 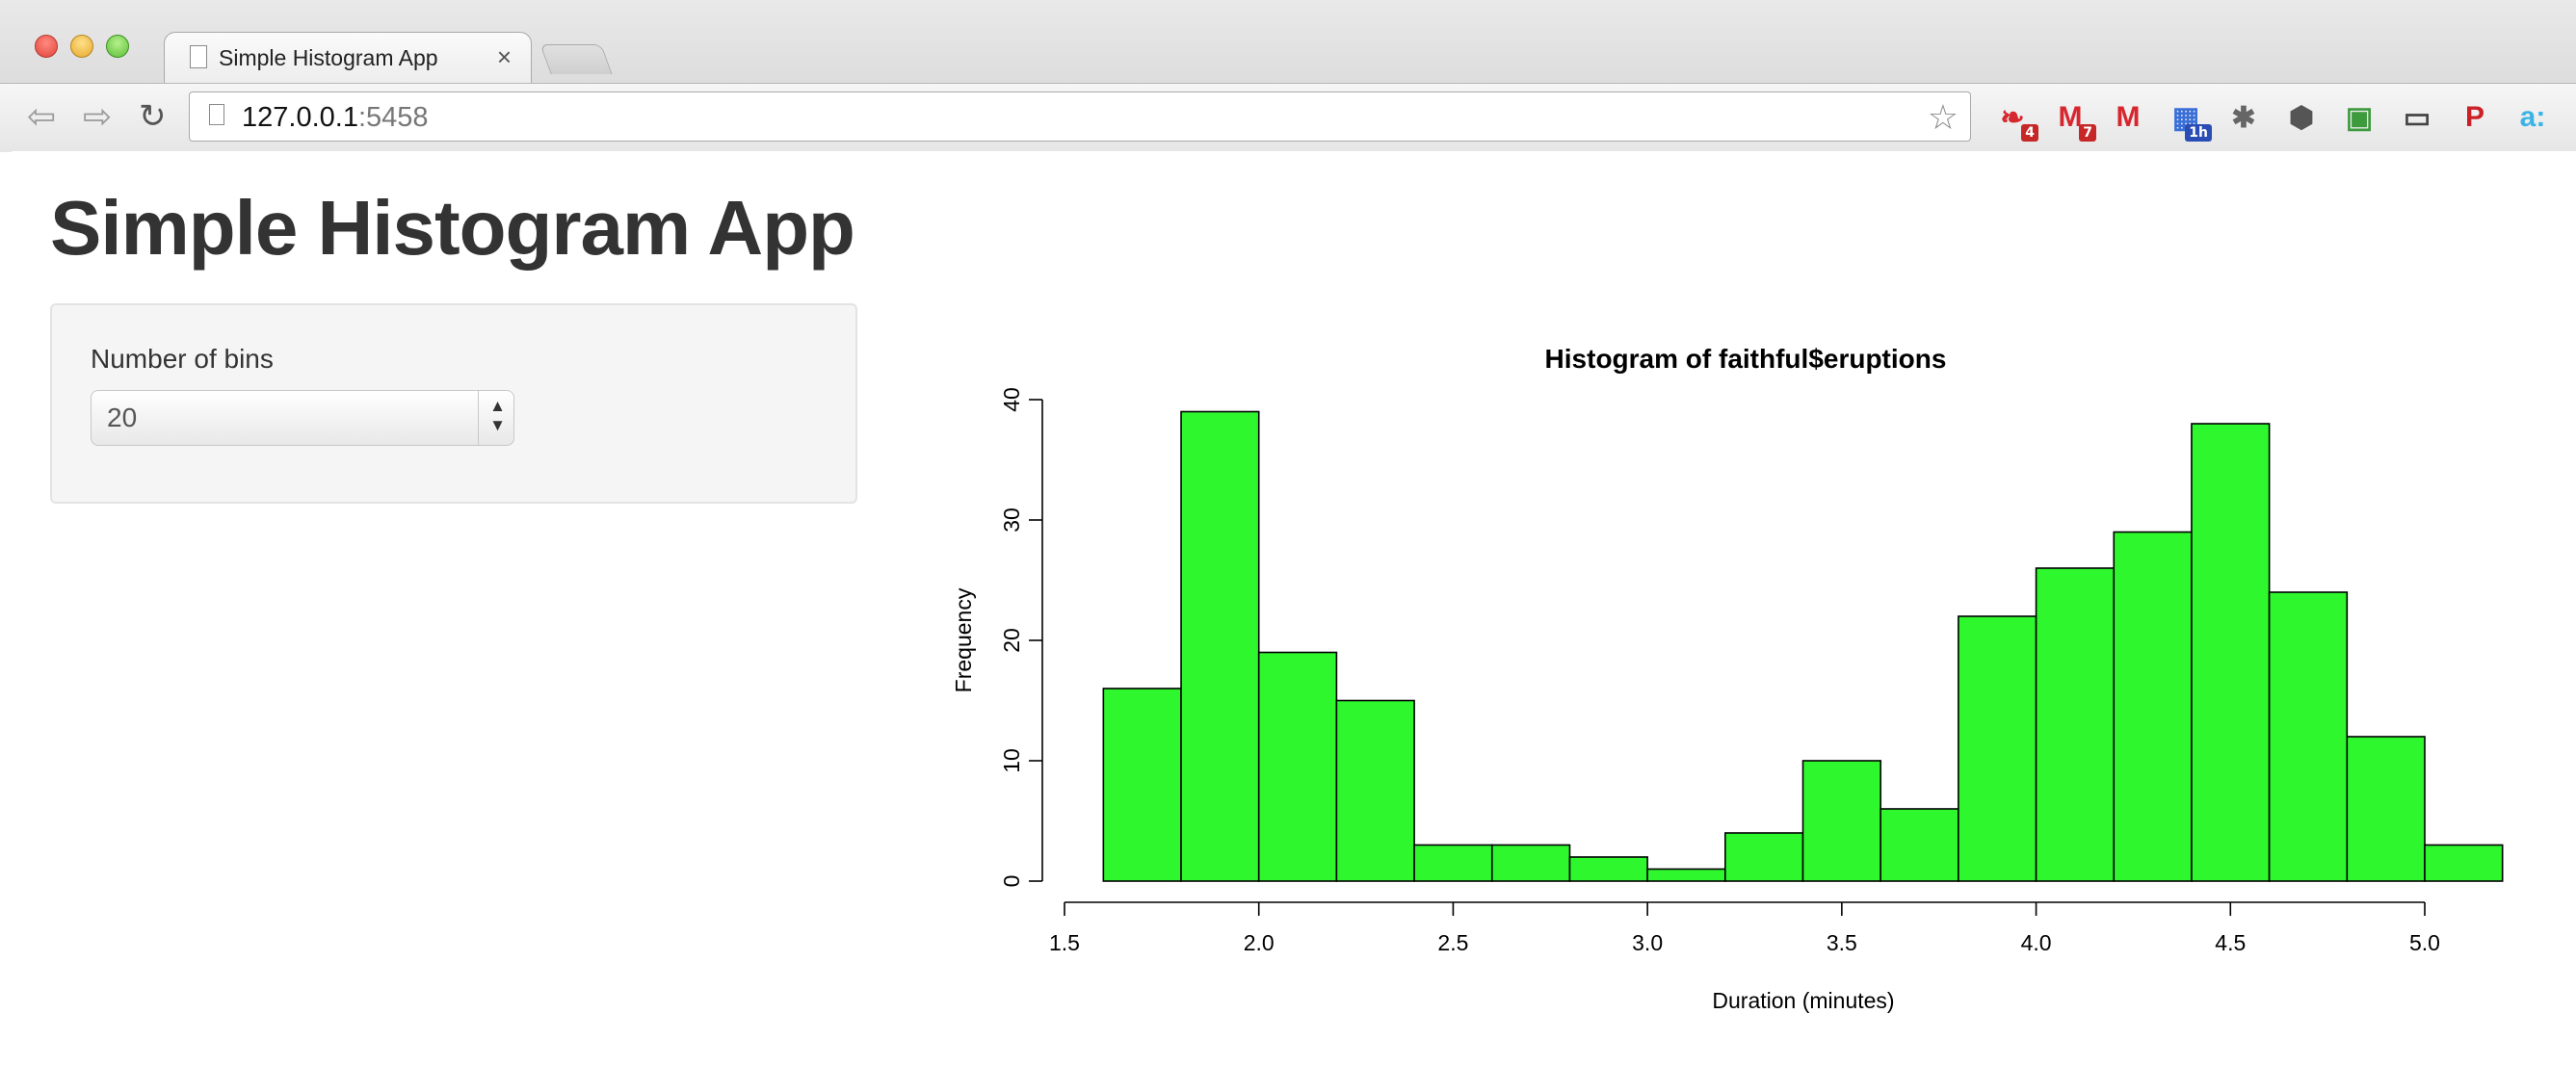 What do you see at coordinates (2425, 943) in the screenshot?
I see `x-tick-label: 5.0` at bounding box center [2425, 943].